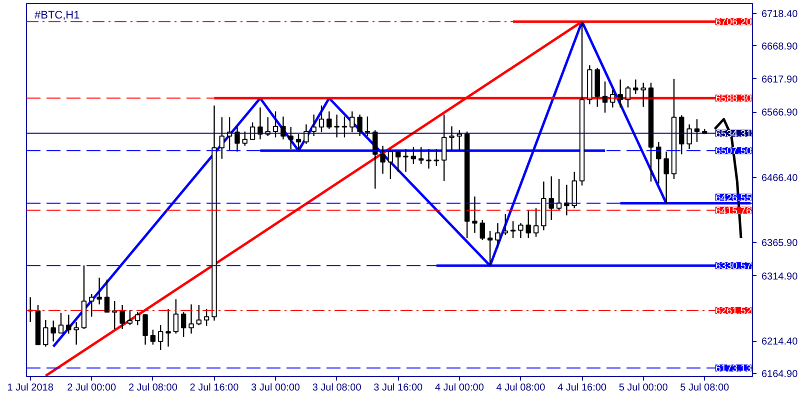  Describe the element at coordinates (521, 388) in the screenshot. I see `x-tick-label: 4 Jul 08:00` at that location.